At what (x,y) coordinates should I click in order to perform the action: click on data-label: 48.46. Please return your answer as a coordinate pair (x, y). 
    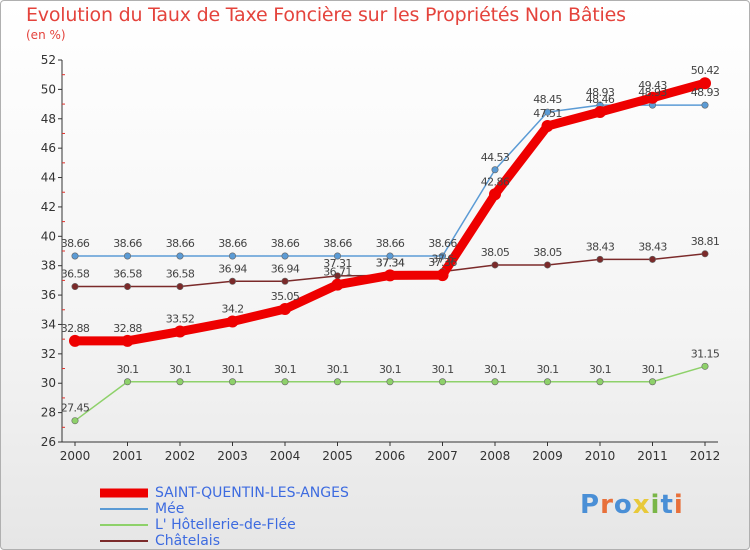
    Looking at the image, I should click on (600, 99).